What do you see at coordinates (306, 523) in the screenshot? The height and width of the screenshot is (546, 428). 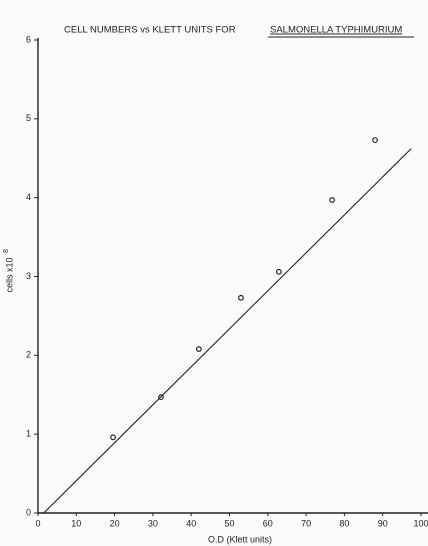 I see `x-tick-label: 70` at bounding box center [306, 523].